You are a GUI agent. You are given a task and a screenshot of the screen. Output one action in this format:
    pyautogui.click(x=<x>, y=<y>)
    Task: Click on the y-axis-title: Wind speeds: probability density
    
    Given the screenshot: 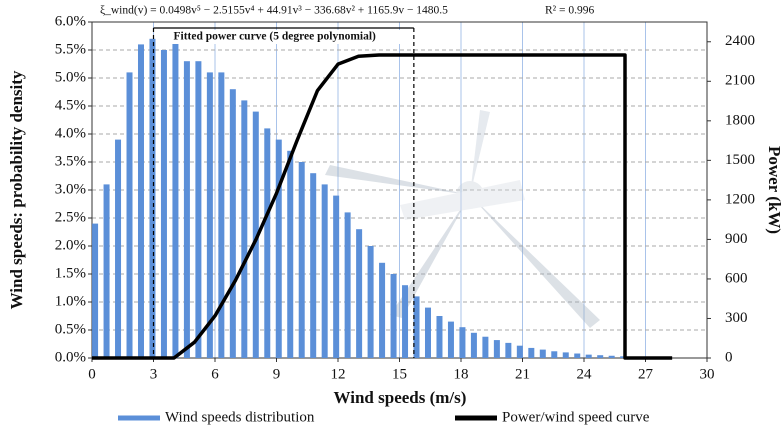 What is the action you would take?
    pyautogui.click(x=16, y=189)
    